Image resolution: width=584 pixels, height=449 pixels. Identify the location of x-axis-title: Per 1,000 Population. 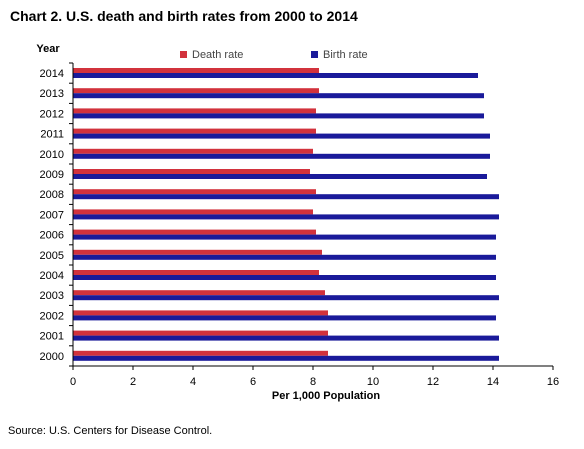
(326, 396).